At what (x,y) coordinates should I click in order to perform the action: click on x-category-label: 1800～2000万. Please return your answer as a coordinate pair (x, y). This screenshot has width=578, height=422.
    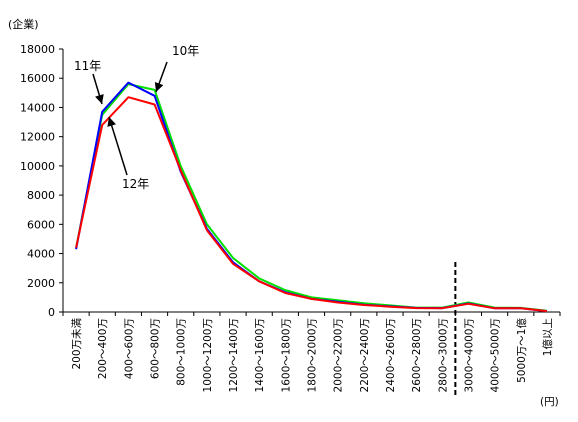
    Looking at the image, I should click on (313, 355).